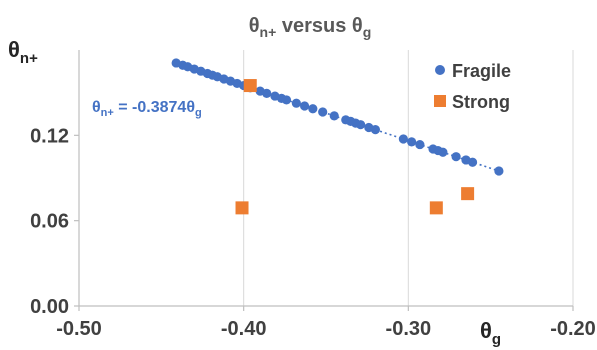 The width and height of the screenshot is (597, 350). I want to click on trendline-equation: θn+ = -0.3874θg, so click(147, 109).